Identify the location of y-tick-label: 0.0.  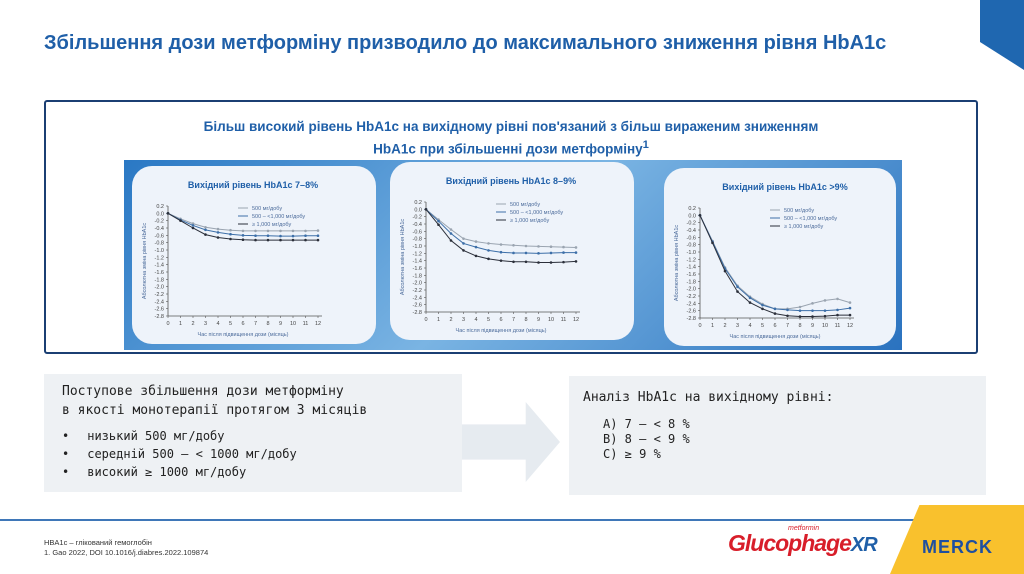
(160, 214).